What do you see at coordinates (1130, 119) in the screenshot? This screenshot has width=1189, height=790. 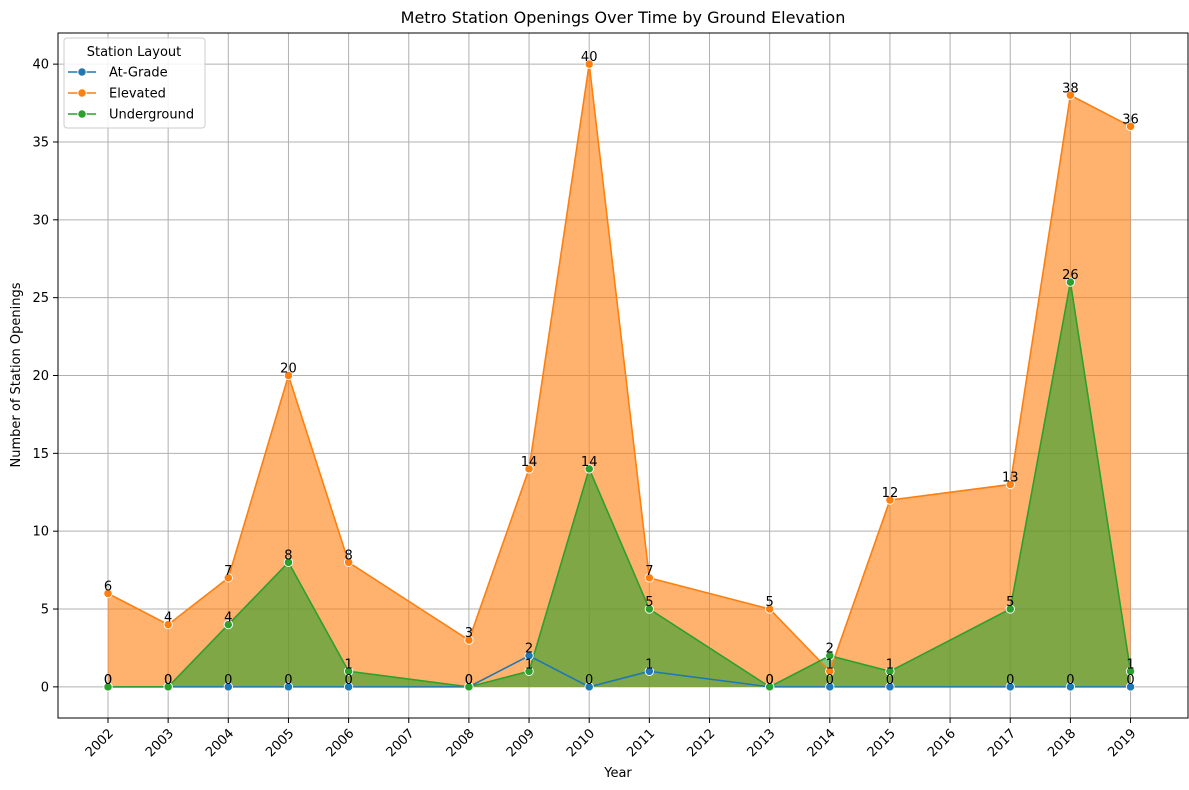 I see `data-label-elevated: 36` at bounding box center [1130, 119].